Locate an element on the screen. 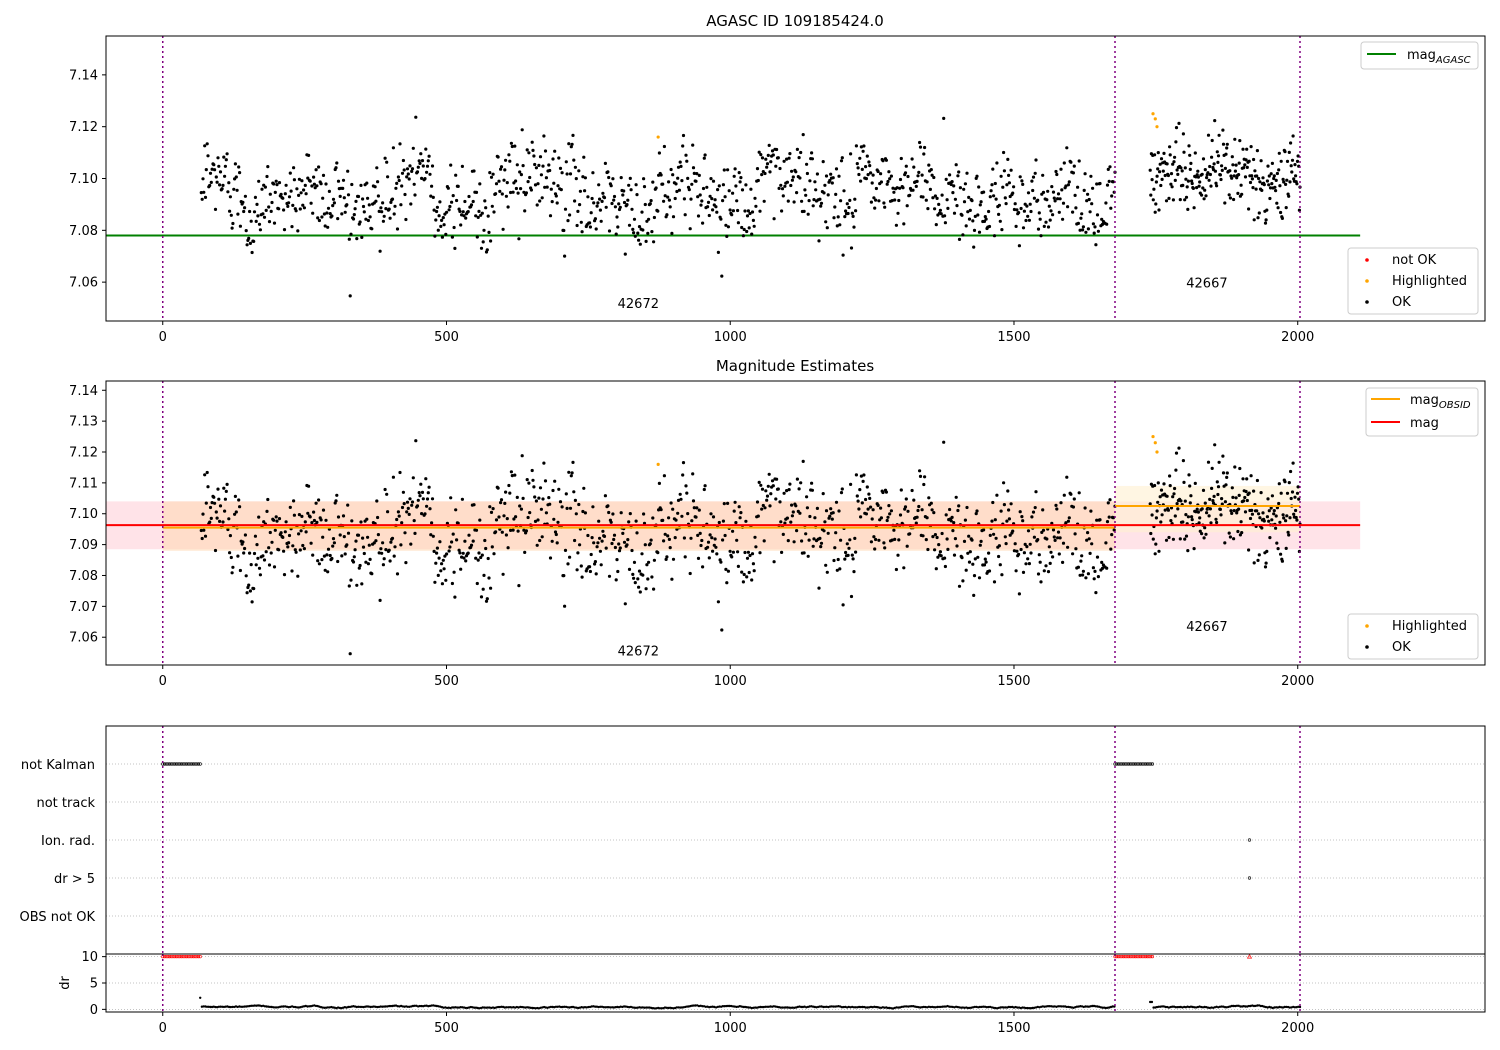 This screenshot has width=1500, height=1050. legend-swatch-ok is located at coordinates (1367, 647).